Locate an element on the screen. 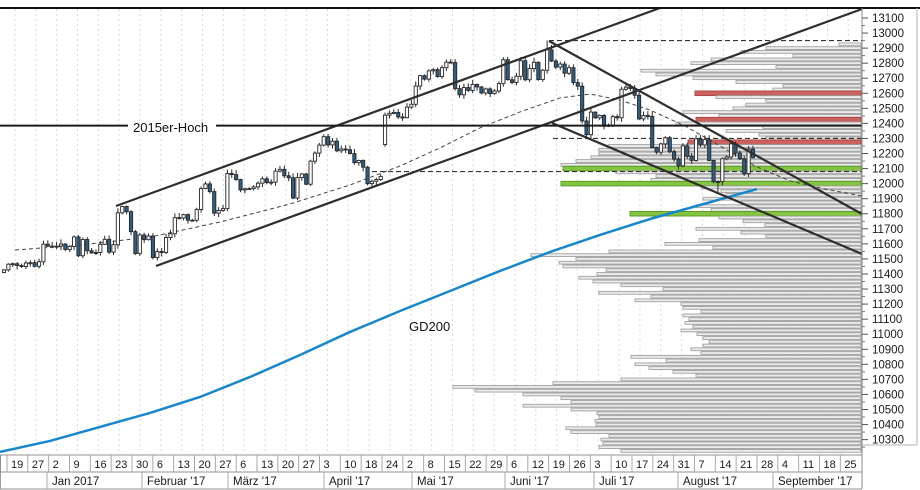  week-tick-label: 26 is located at coordinates (579, 465).